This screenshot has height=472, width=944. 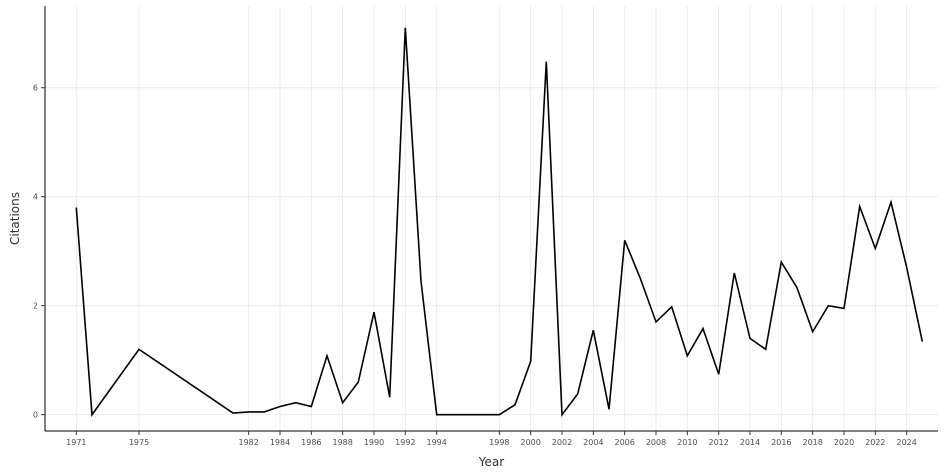 What do you see at coordinates (15, 218) in the screenshot?
I see `y-axis-title: Citations` at bounding box center [15, 218].